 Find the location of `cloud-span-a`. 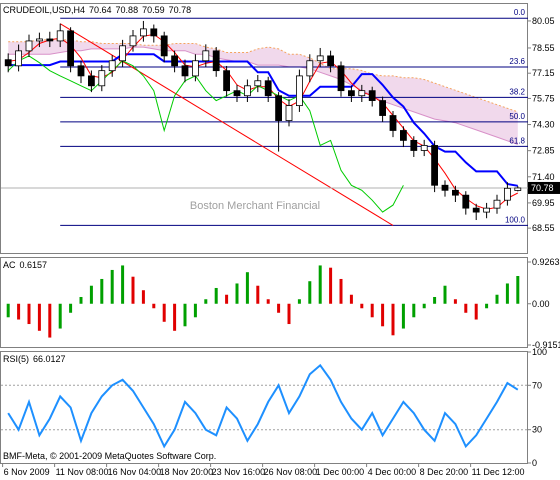

cloud-span-a is located at coordinates (263, 76).